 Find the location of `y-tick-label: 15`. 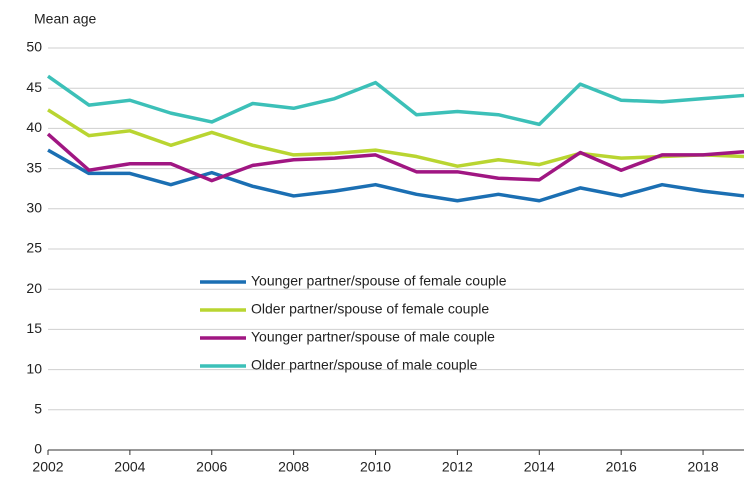

y-tick-label: 15 is located at coordinates (34, 328).